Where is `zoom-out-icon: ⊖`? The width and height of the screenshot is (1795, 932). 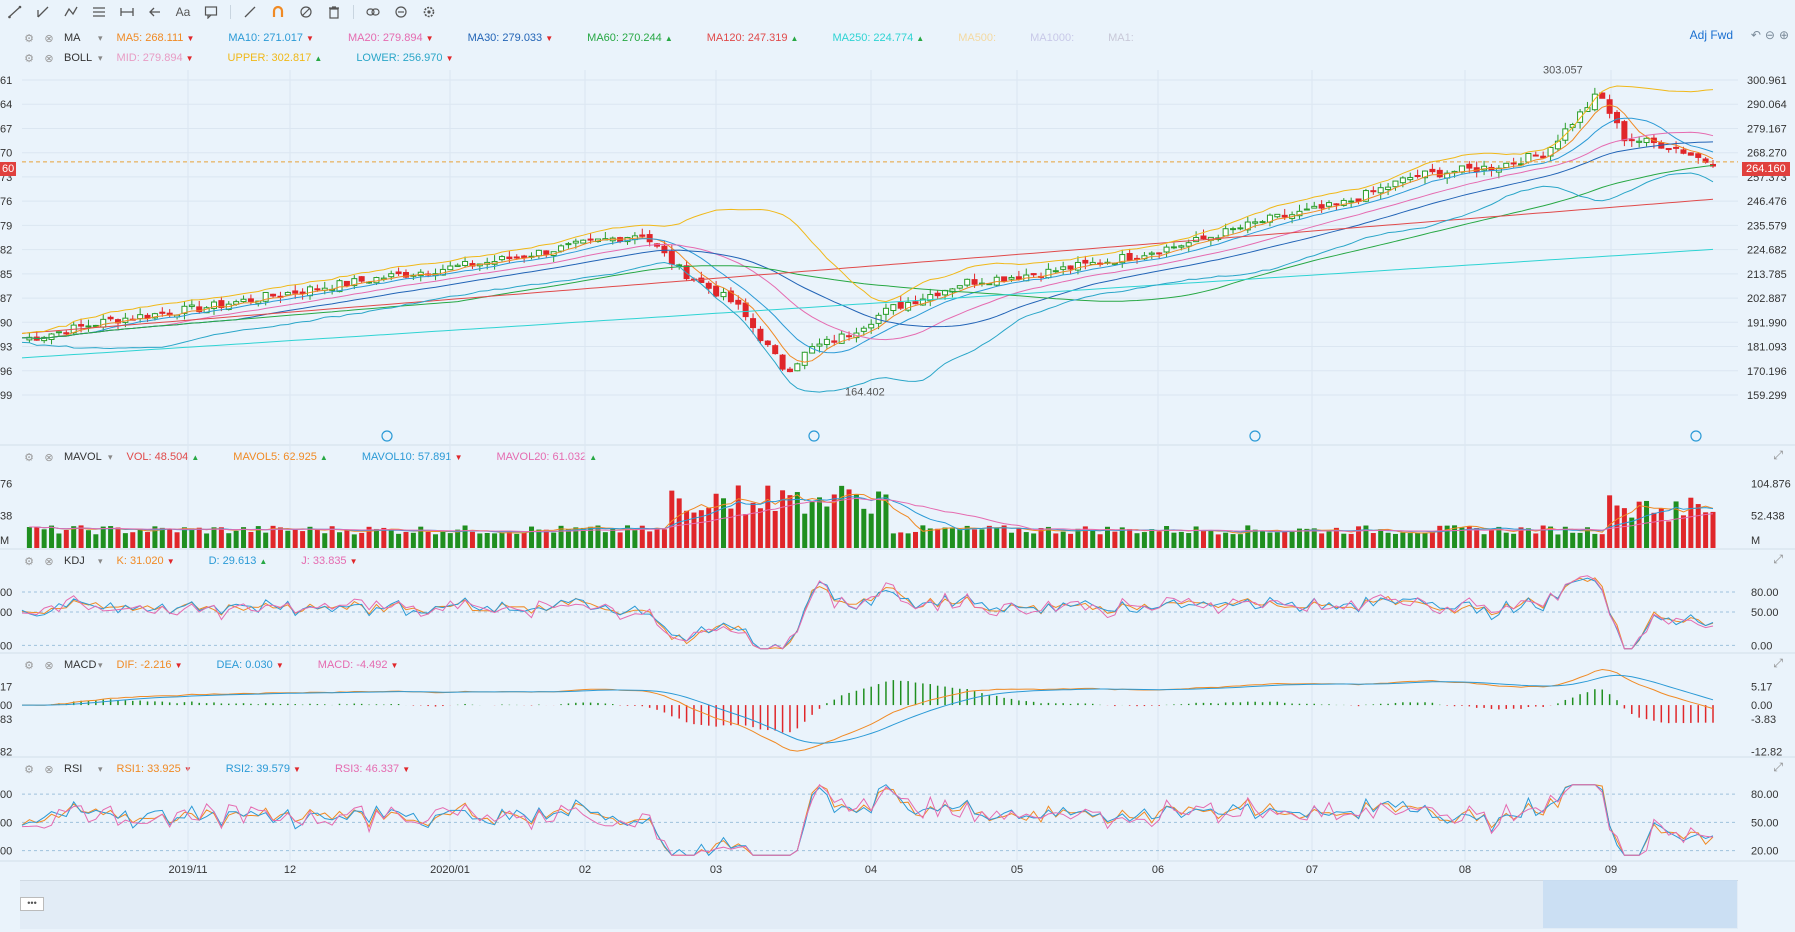 zoom-out-icon: ⊖ is located at coordinates (1769, 35).